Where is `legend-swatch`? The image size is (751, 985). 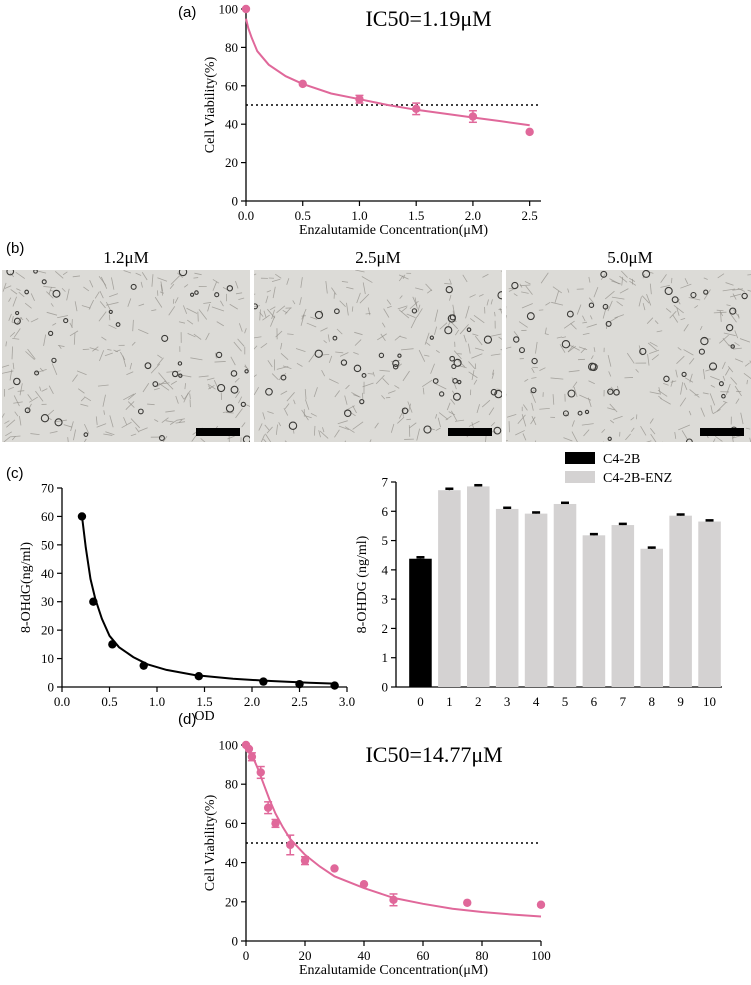
legend-swatch is located at coordinates (580, 477).